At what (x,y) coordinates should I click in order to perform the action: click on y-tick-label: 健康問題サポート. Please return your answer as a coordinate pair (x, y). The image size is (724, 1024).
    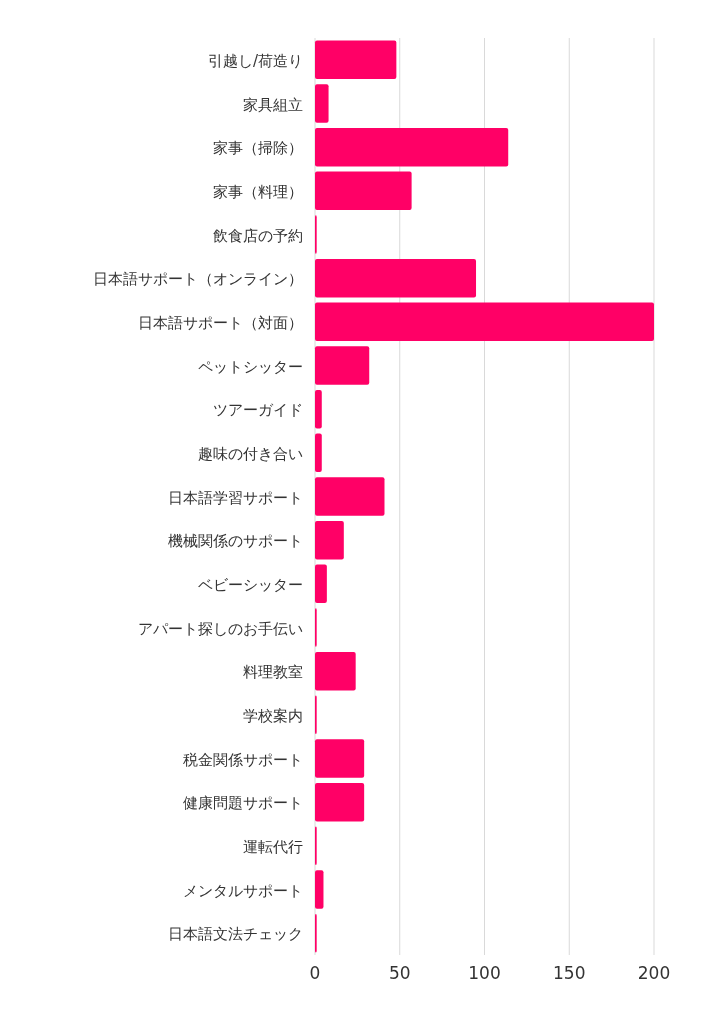
    Looking at the image, I should click on (243, 803).